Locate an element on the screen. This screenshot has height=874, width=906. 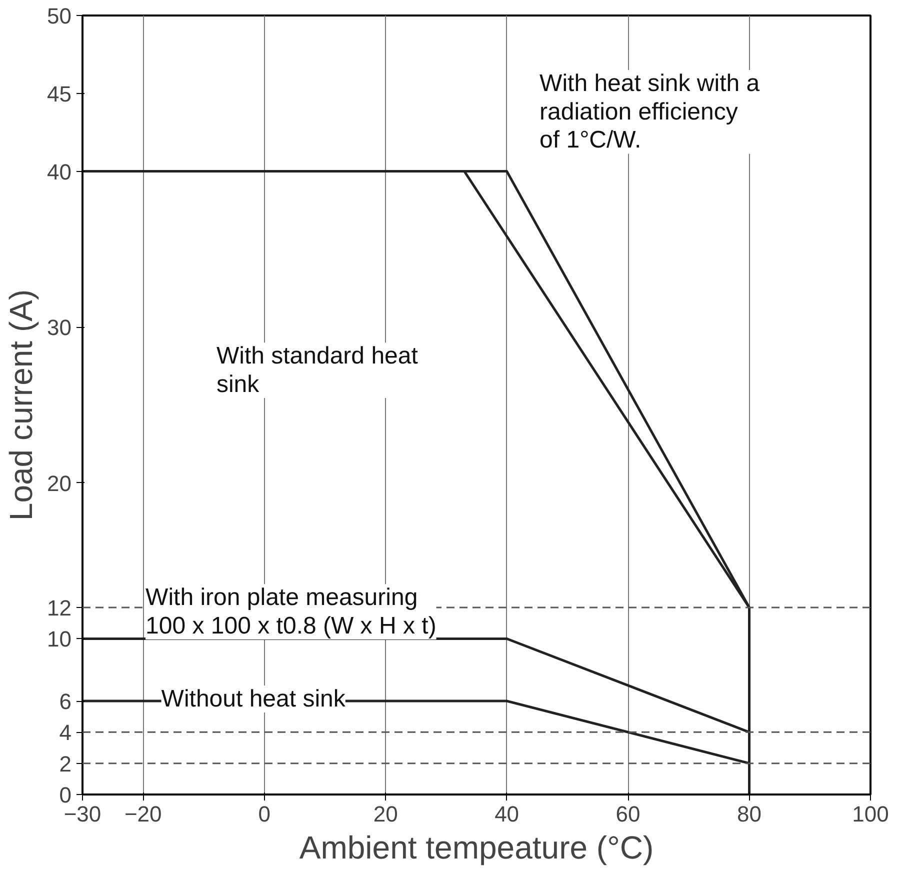
y-tick-label: 10 is located at coordinates (59, 639).